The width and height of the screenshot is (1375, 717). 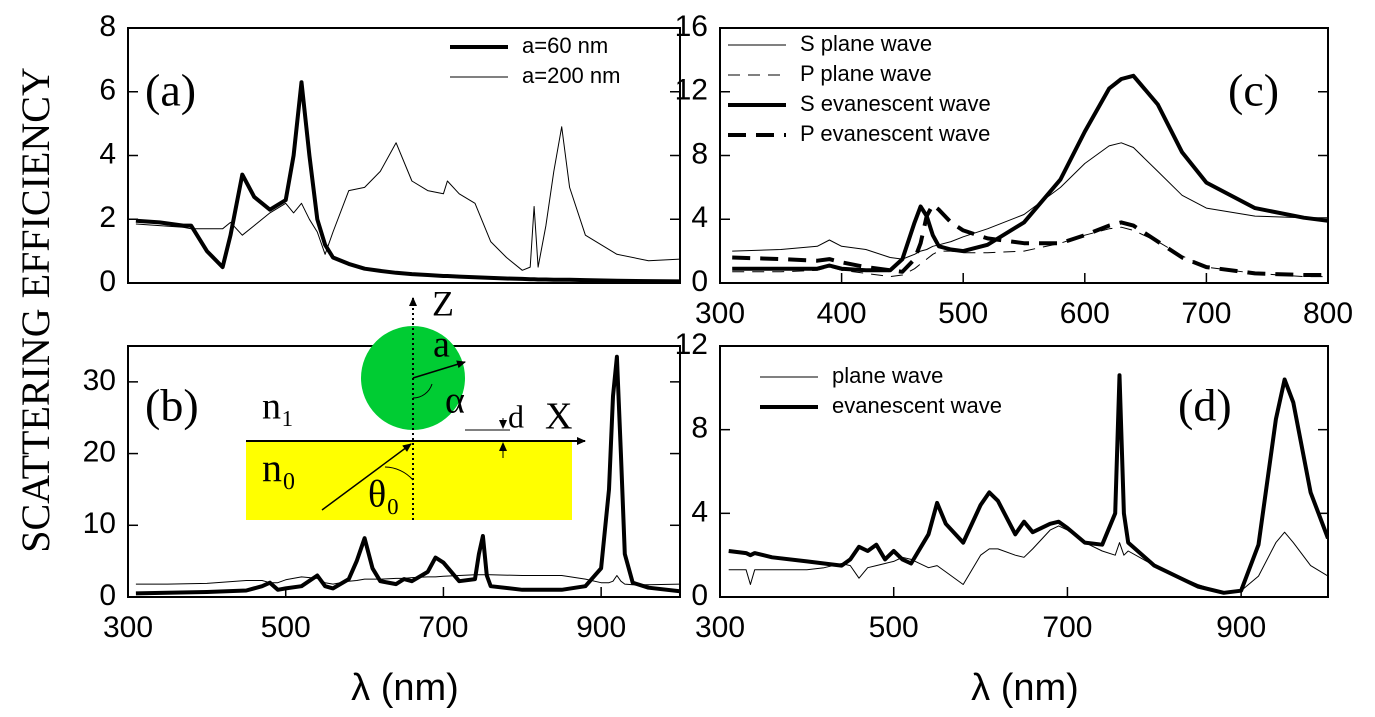 What do you see at coordinates (439, 369) in the screenshot?
I see `radius-arrow` at bounding box center [439, 369].